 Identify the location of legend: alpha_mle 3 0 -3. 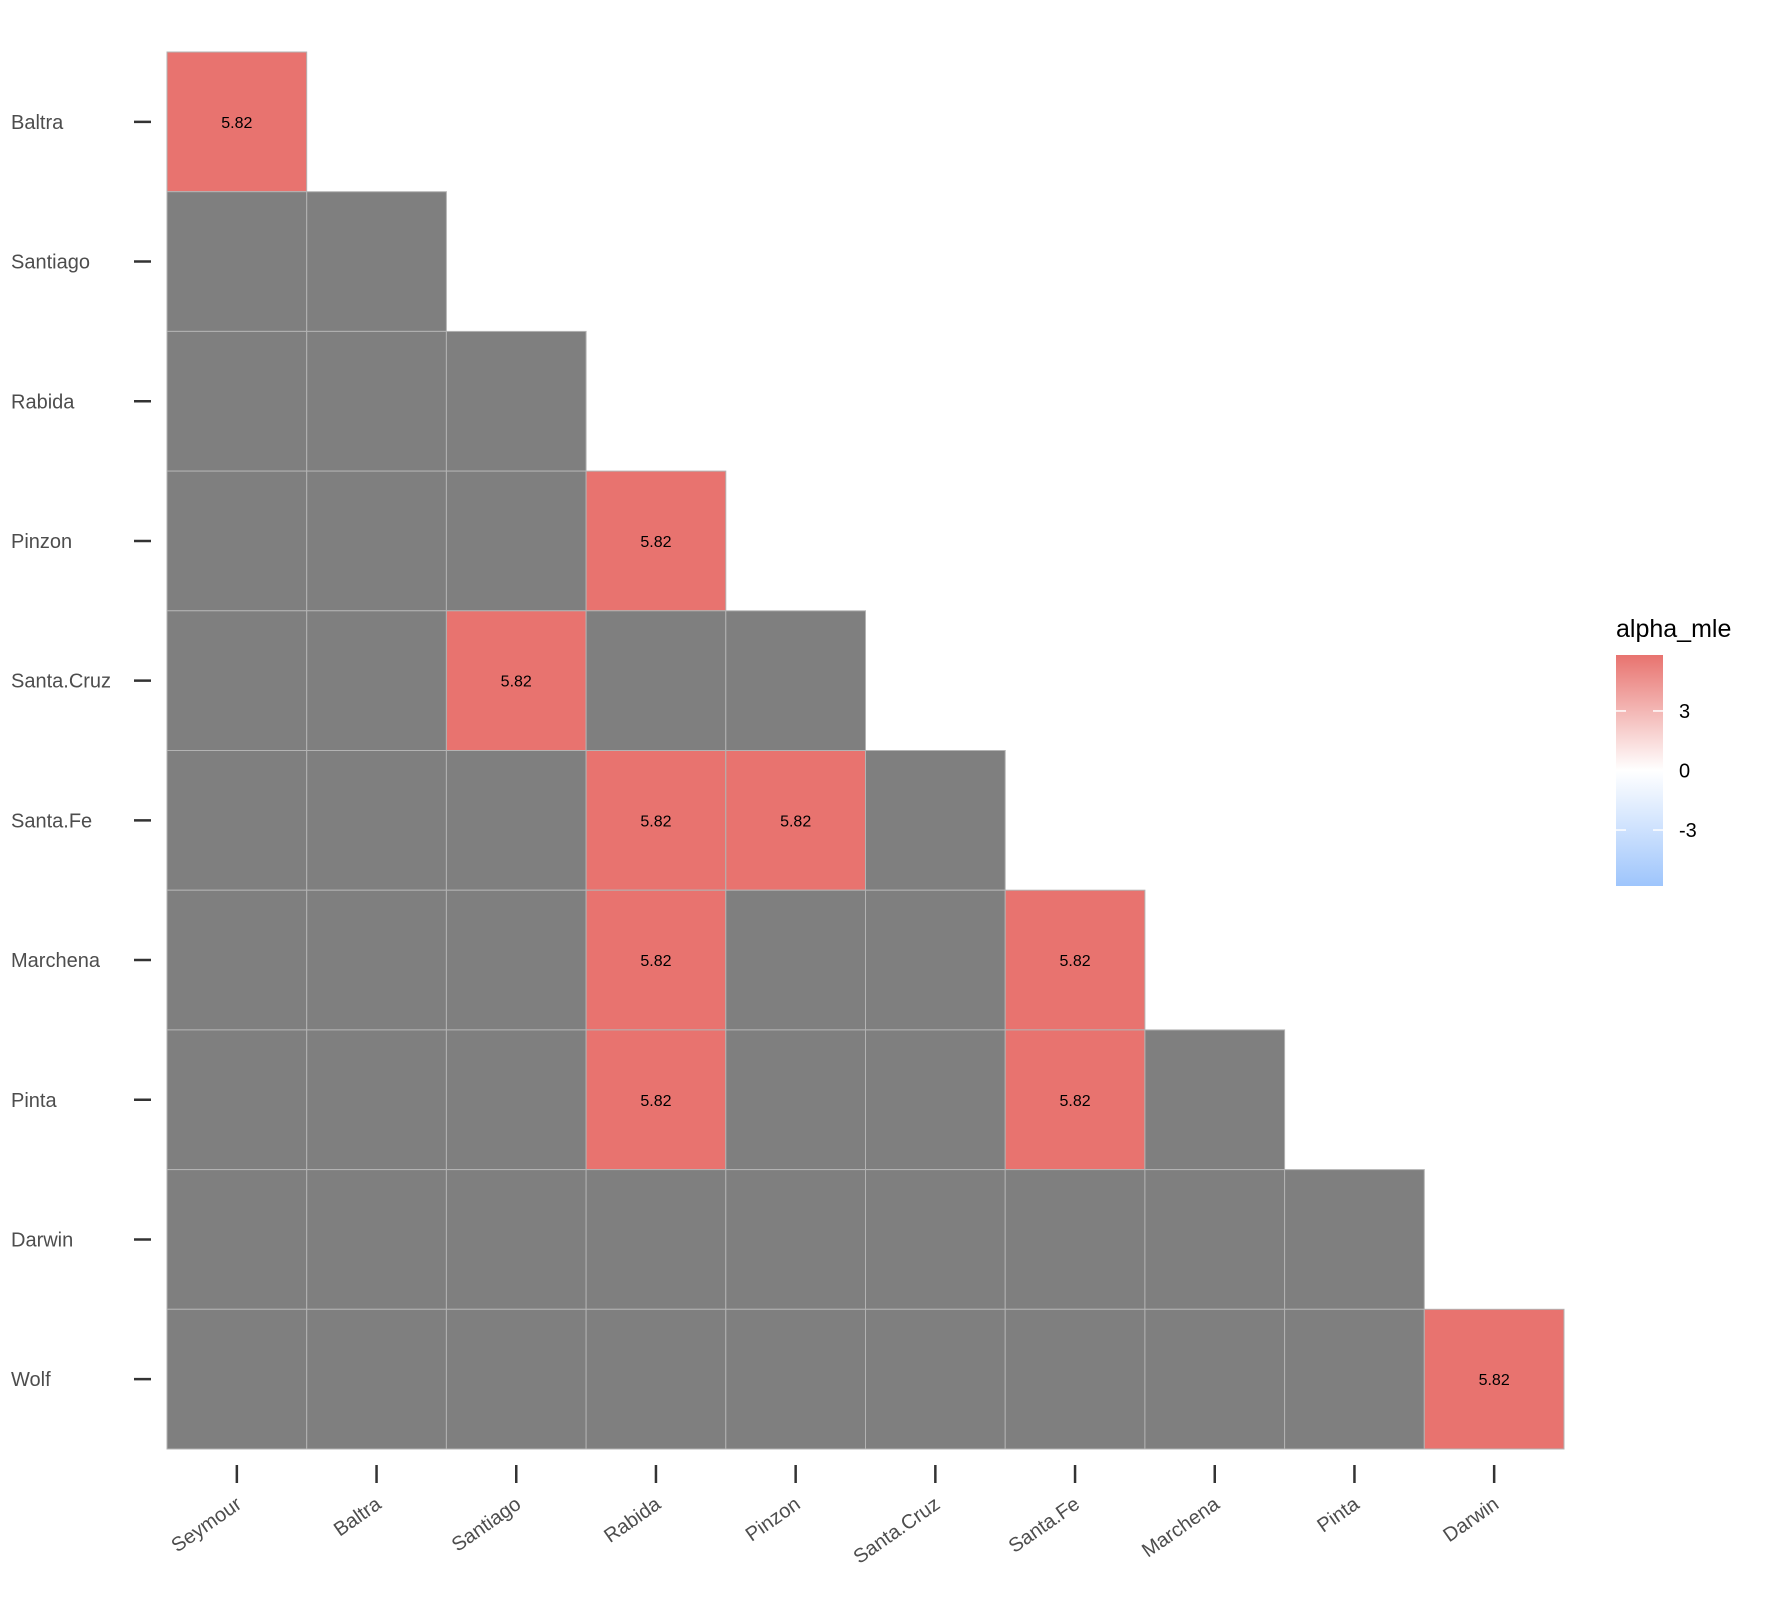
(1673, 750).